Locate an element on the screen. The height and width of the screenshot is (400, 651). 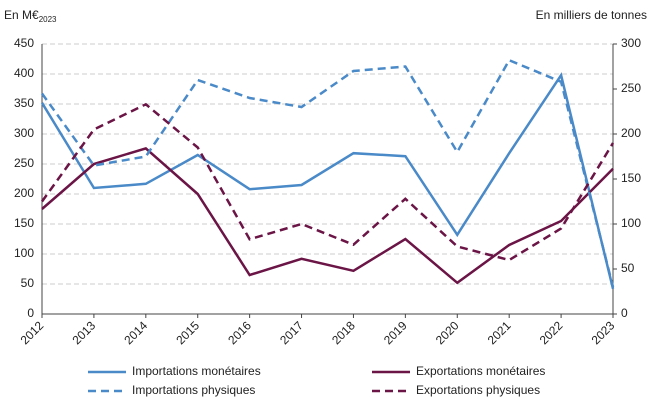
y-tick-label: 0 is located at coordinates (30, 313).